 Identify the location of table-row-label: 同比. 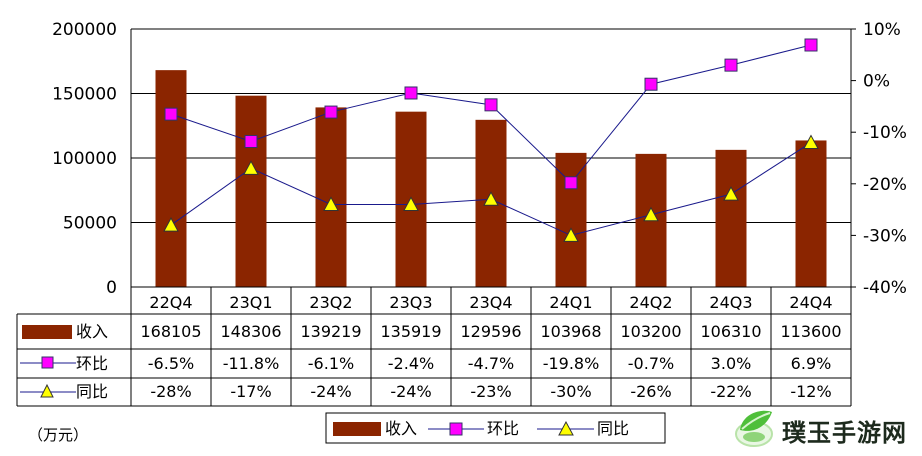
(92, 391).